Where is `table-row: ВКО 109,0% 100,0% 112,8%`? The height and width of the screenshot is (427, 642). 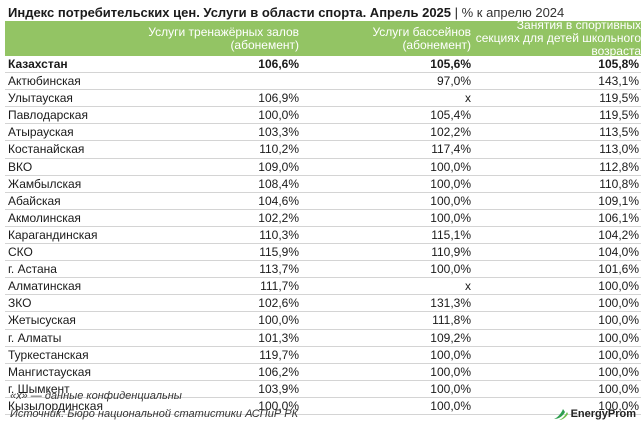 table-row: ВКО 109,0% 100,0% 112,8% is located at coordinates (323, 167).